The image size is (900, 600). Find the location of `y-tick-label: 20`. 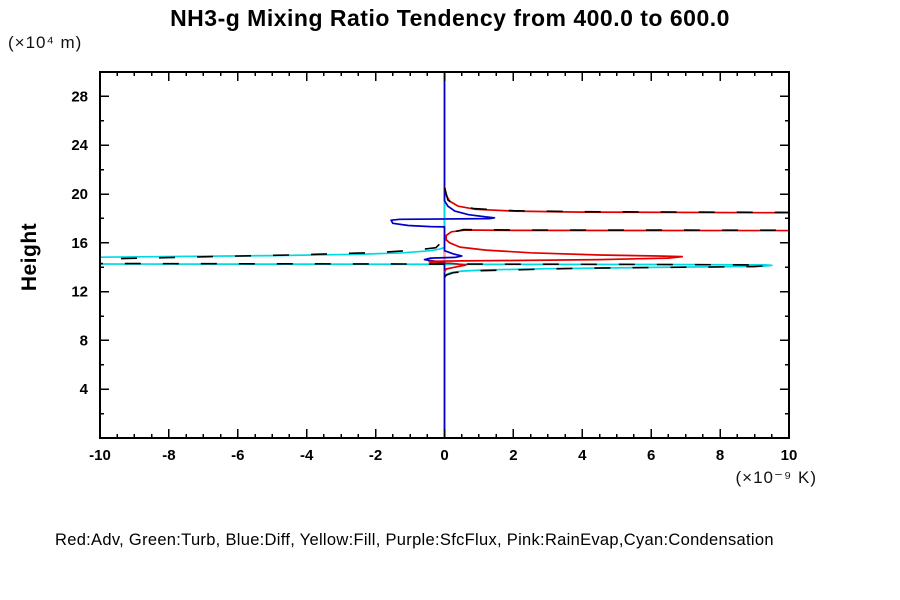

y-tick-label: 20 is located at coordinates (79, 194).